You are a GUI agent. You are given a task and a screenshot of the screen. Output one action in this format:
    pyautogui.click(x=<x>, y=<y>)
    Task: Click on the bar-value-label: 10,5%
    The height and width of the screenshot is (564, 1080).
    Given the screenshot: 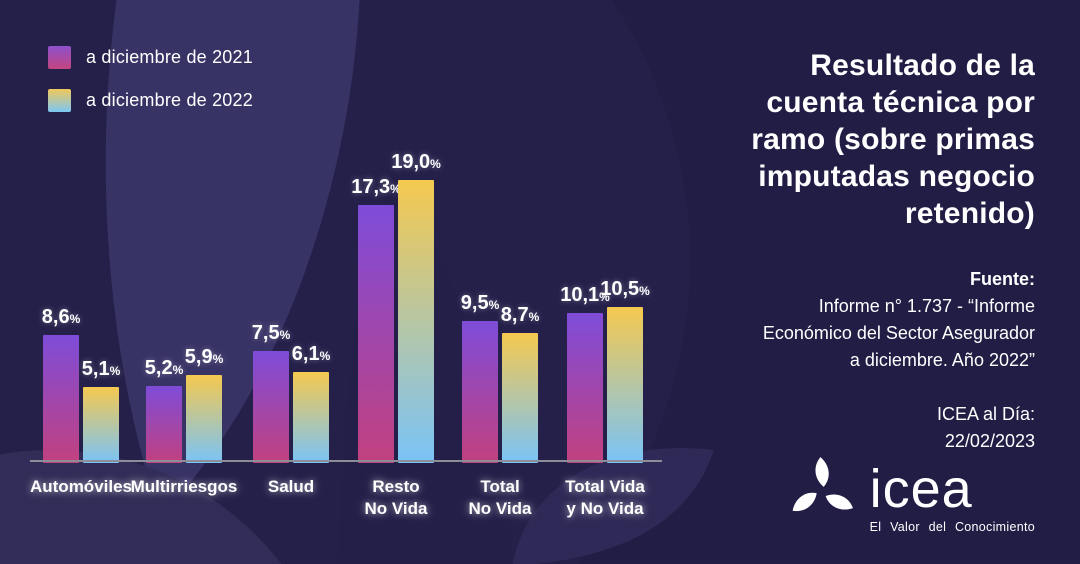 What is the action you would take?
    pyautogui.click(x=625, y=289)
    